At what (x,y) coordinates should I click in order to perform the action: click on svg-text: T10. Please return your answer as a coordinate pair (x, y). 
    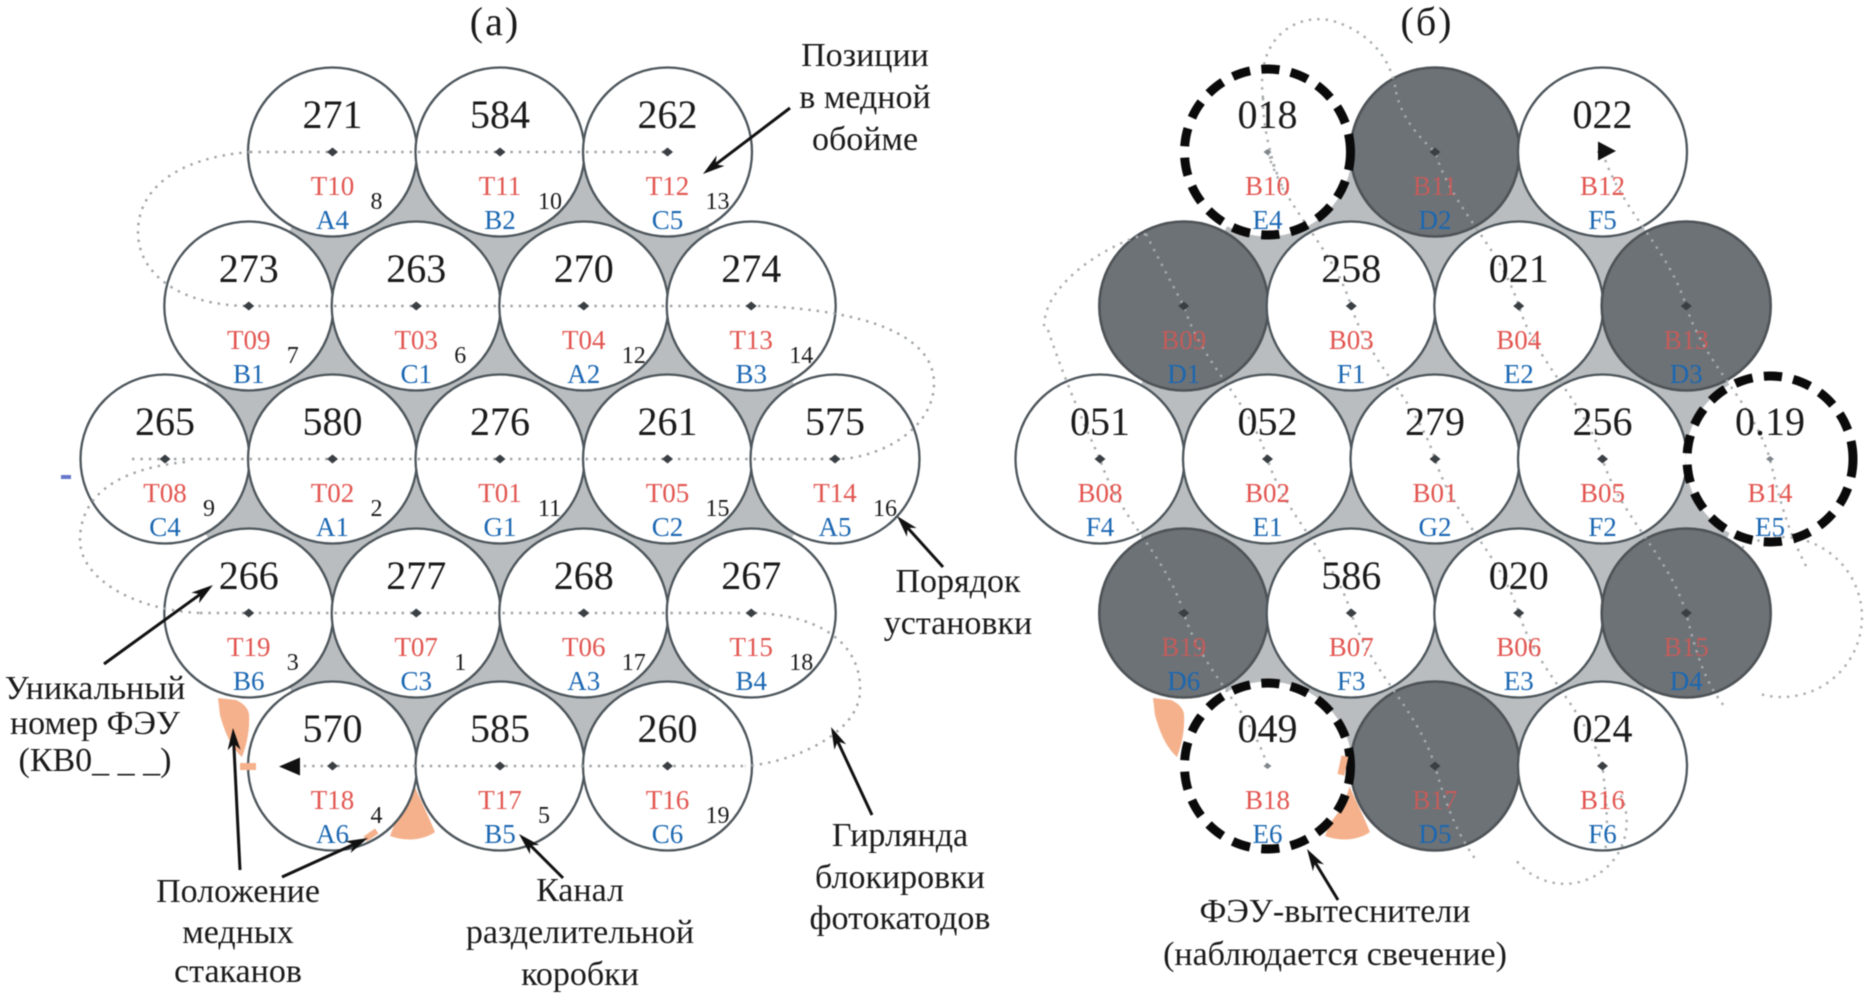
    Looking at the image, I should click on (333, 186).